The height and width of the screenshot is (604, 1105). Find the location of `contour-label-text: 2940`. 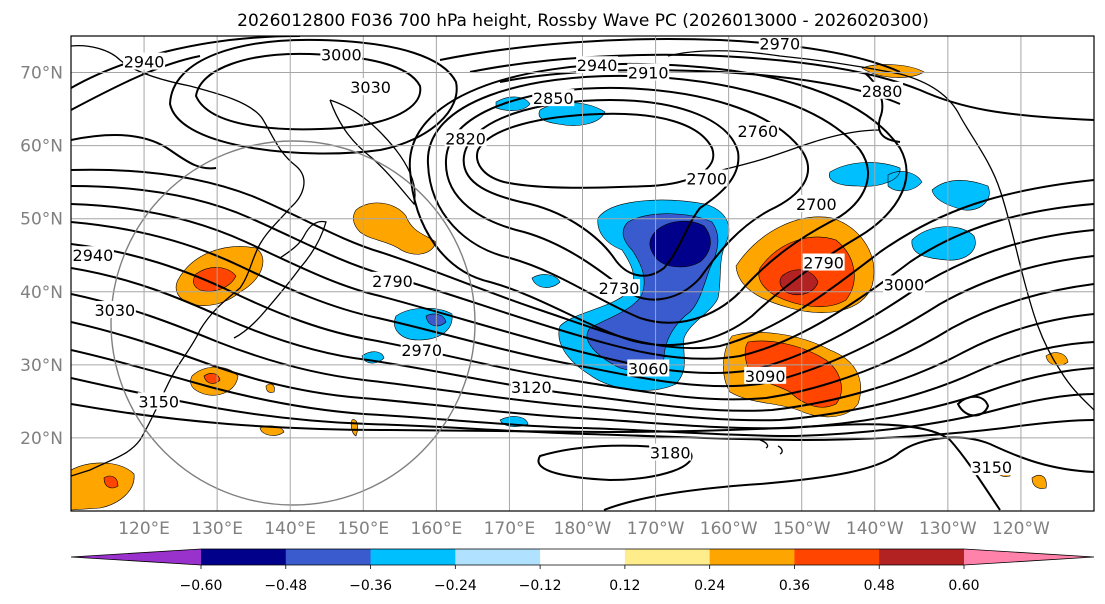

contour-label-text: 2940 is located at coordinates (597, 65).